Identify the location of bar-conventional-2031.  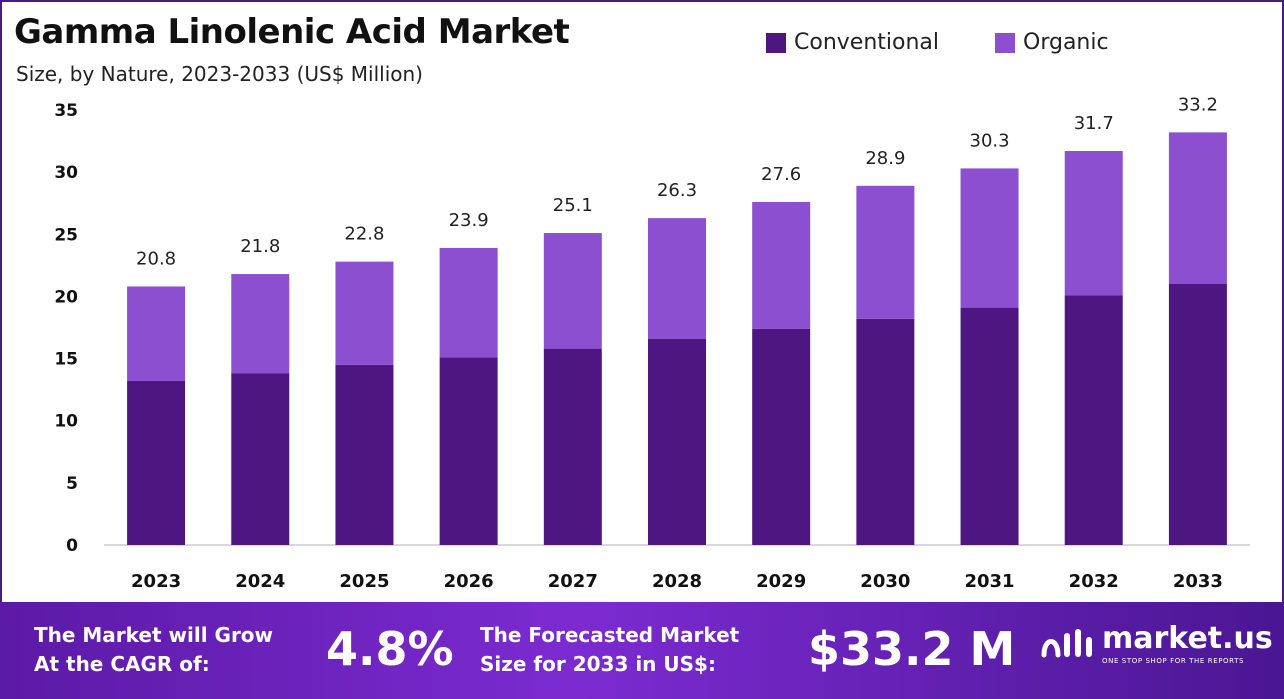
(989, 426).